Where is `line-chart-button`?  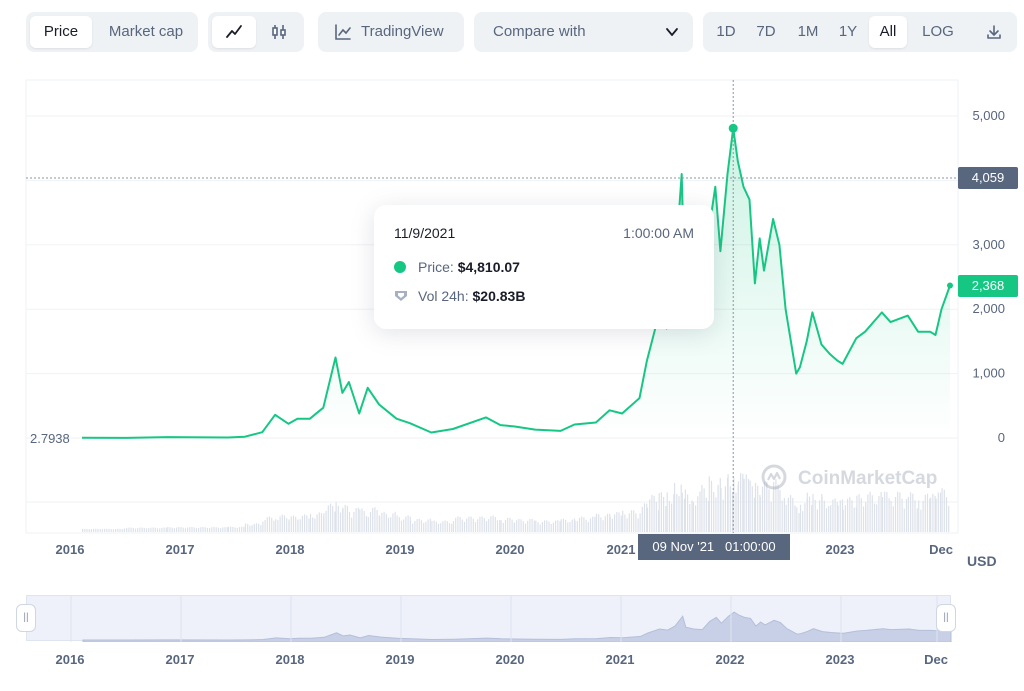
line-chart-button is located at coordinates (234, 32).